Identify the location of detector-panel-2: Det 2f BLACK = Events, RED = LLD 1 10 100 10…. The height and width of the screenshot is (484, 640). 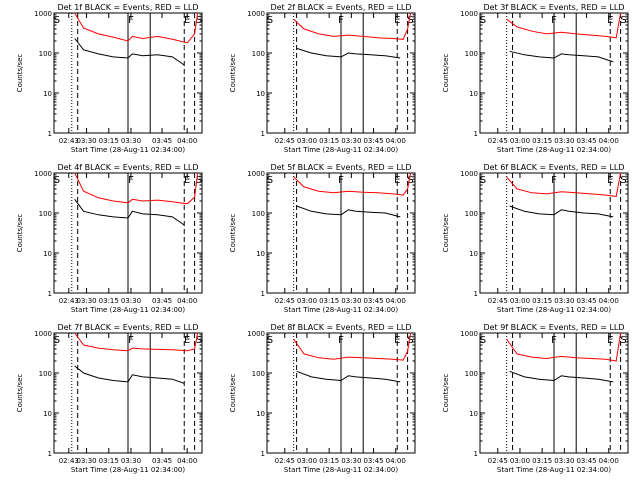
(322, 78).